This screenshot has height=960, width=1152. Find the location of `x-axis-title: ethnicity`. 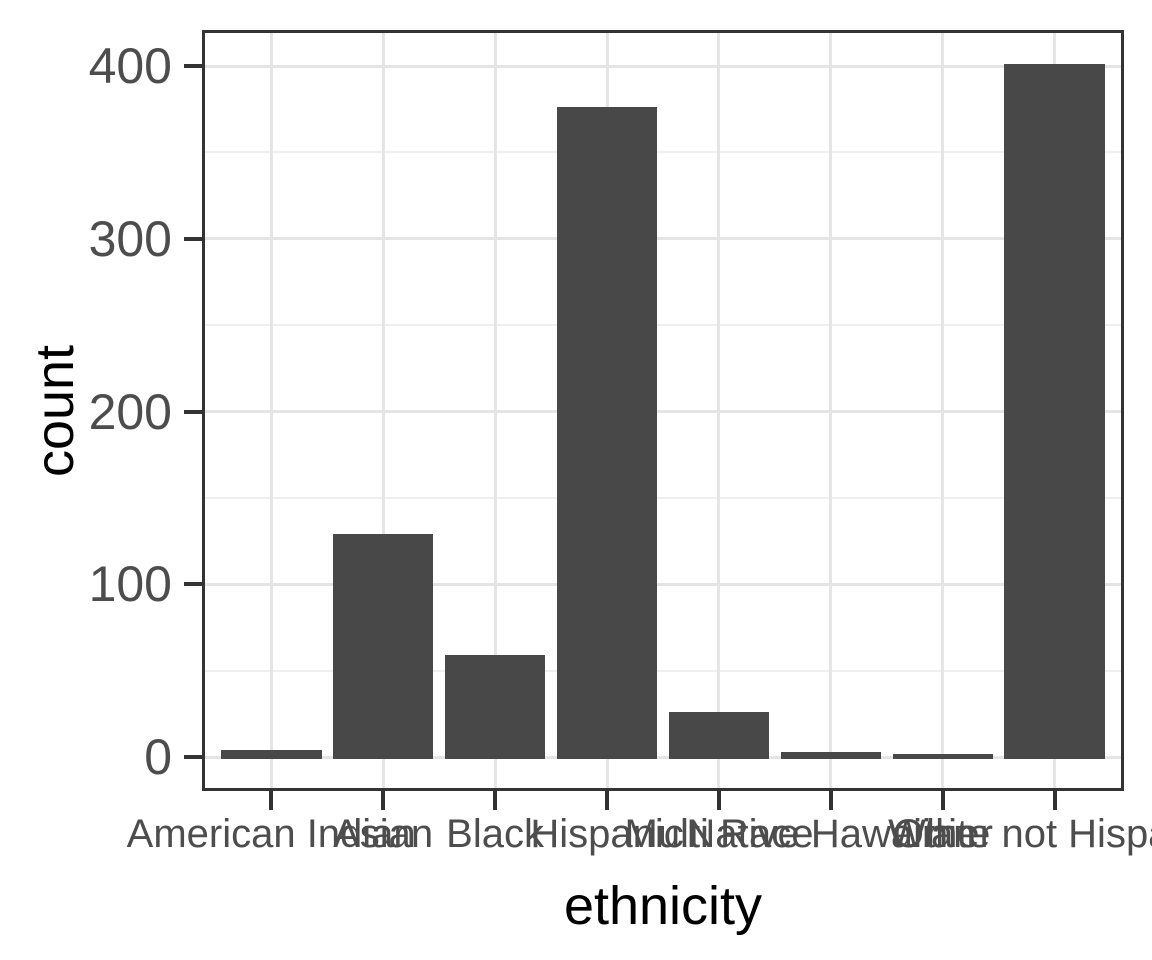

x-axis-title: ethnicity is located at coordinates (663, 906).